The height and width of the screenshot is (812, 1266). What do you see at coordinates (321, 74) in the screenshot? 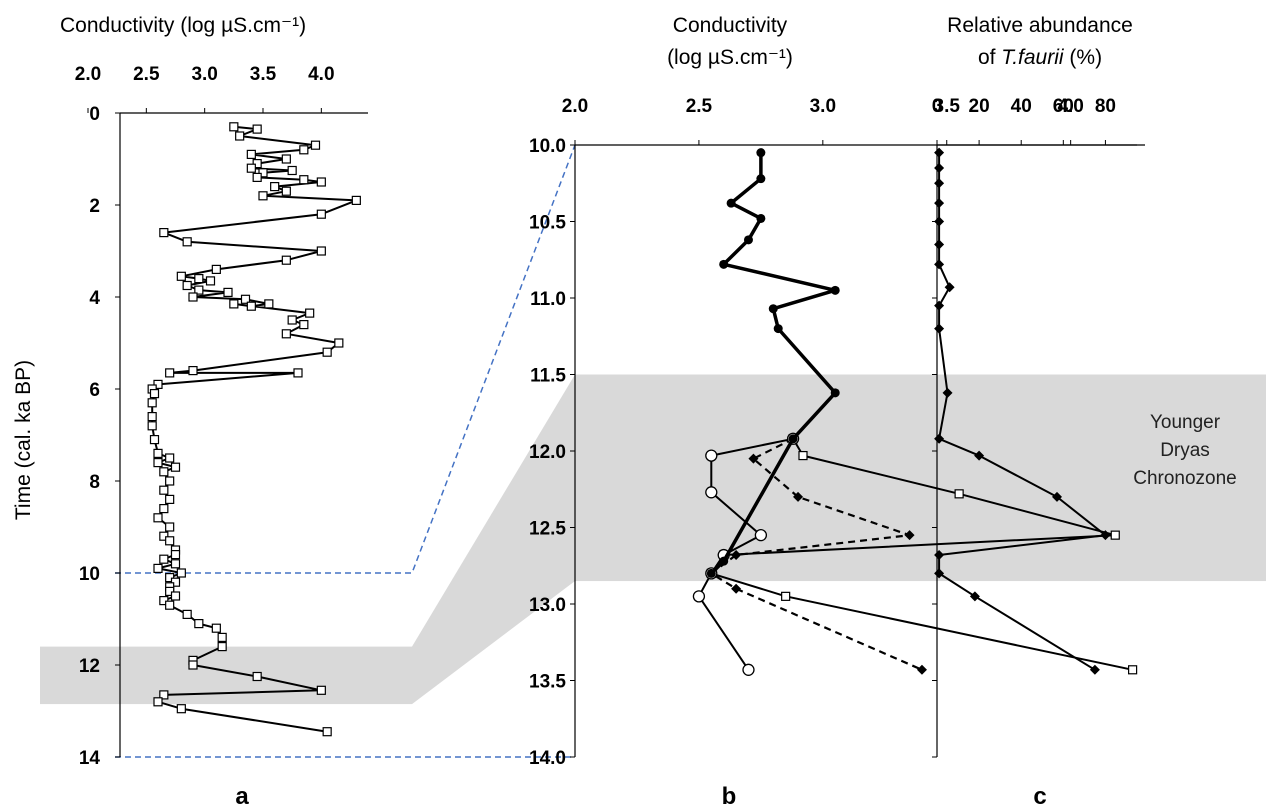
I see `panel-a-x-tick-label: 4.0` at bounding box center [321, 74].